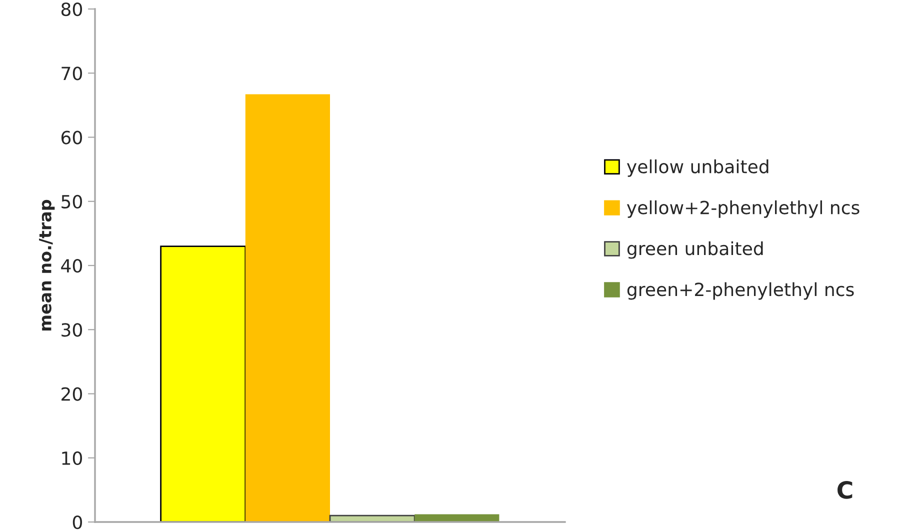  Describe the element at coordinates (845, 489) in the screenshot. I see `text: C` at that location.